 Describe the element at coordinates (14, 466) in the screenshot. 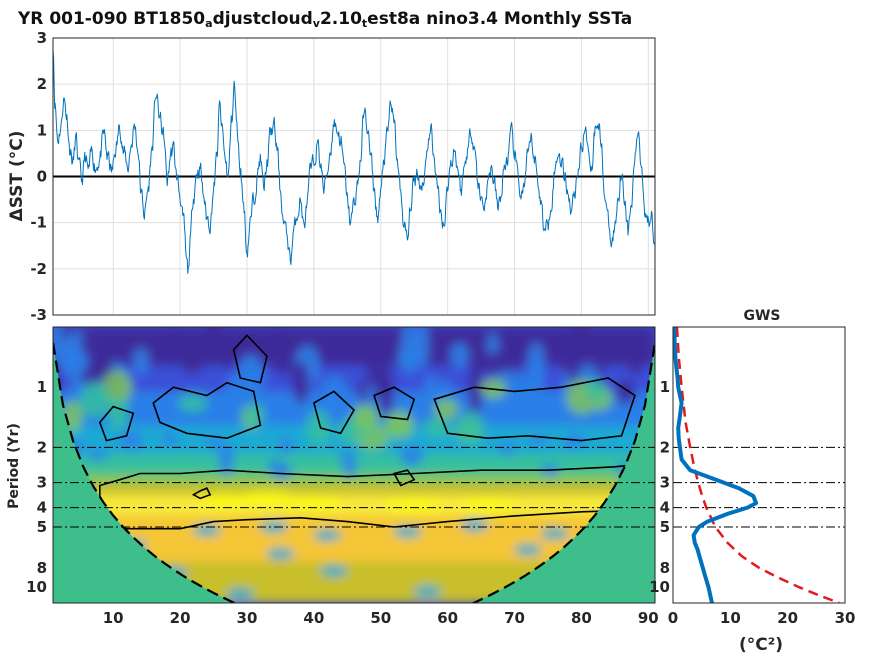

I see `wavelet-y-label: Period (Yr)` at that location.